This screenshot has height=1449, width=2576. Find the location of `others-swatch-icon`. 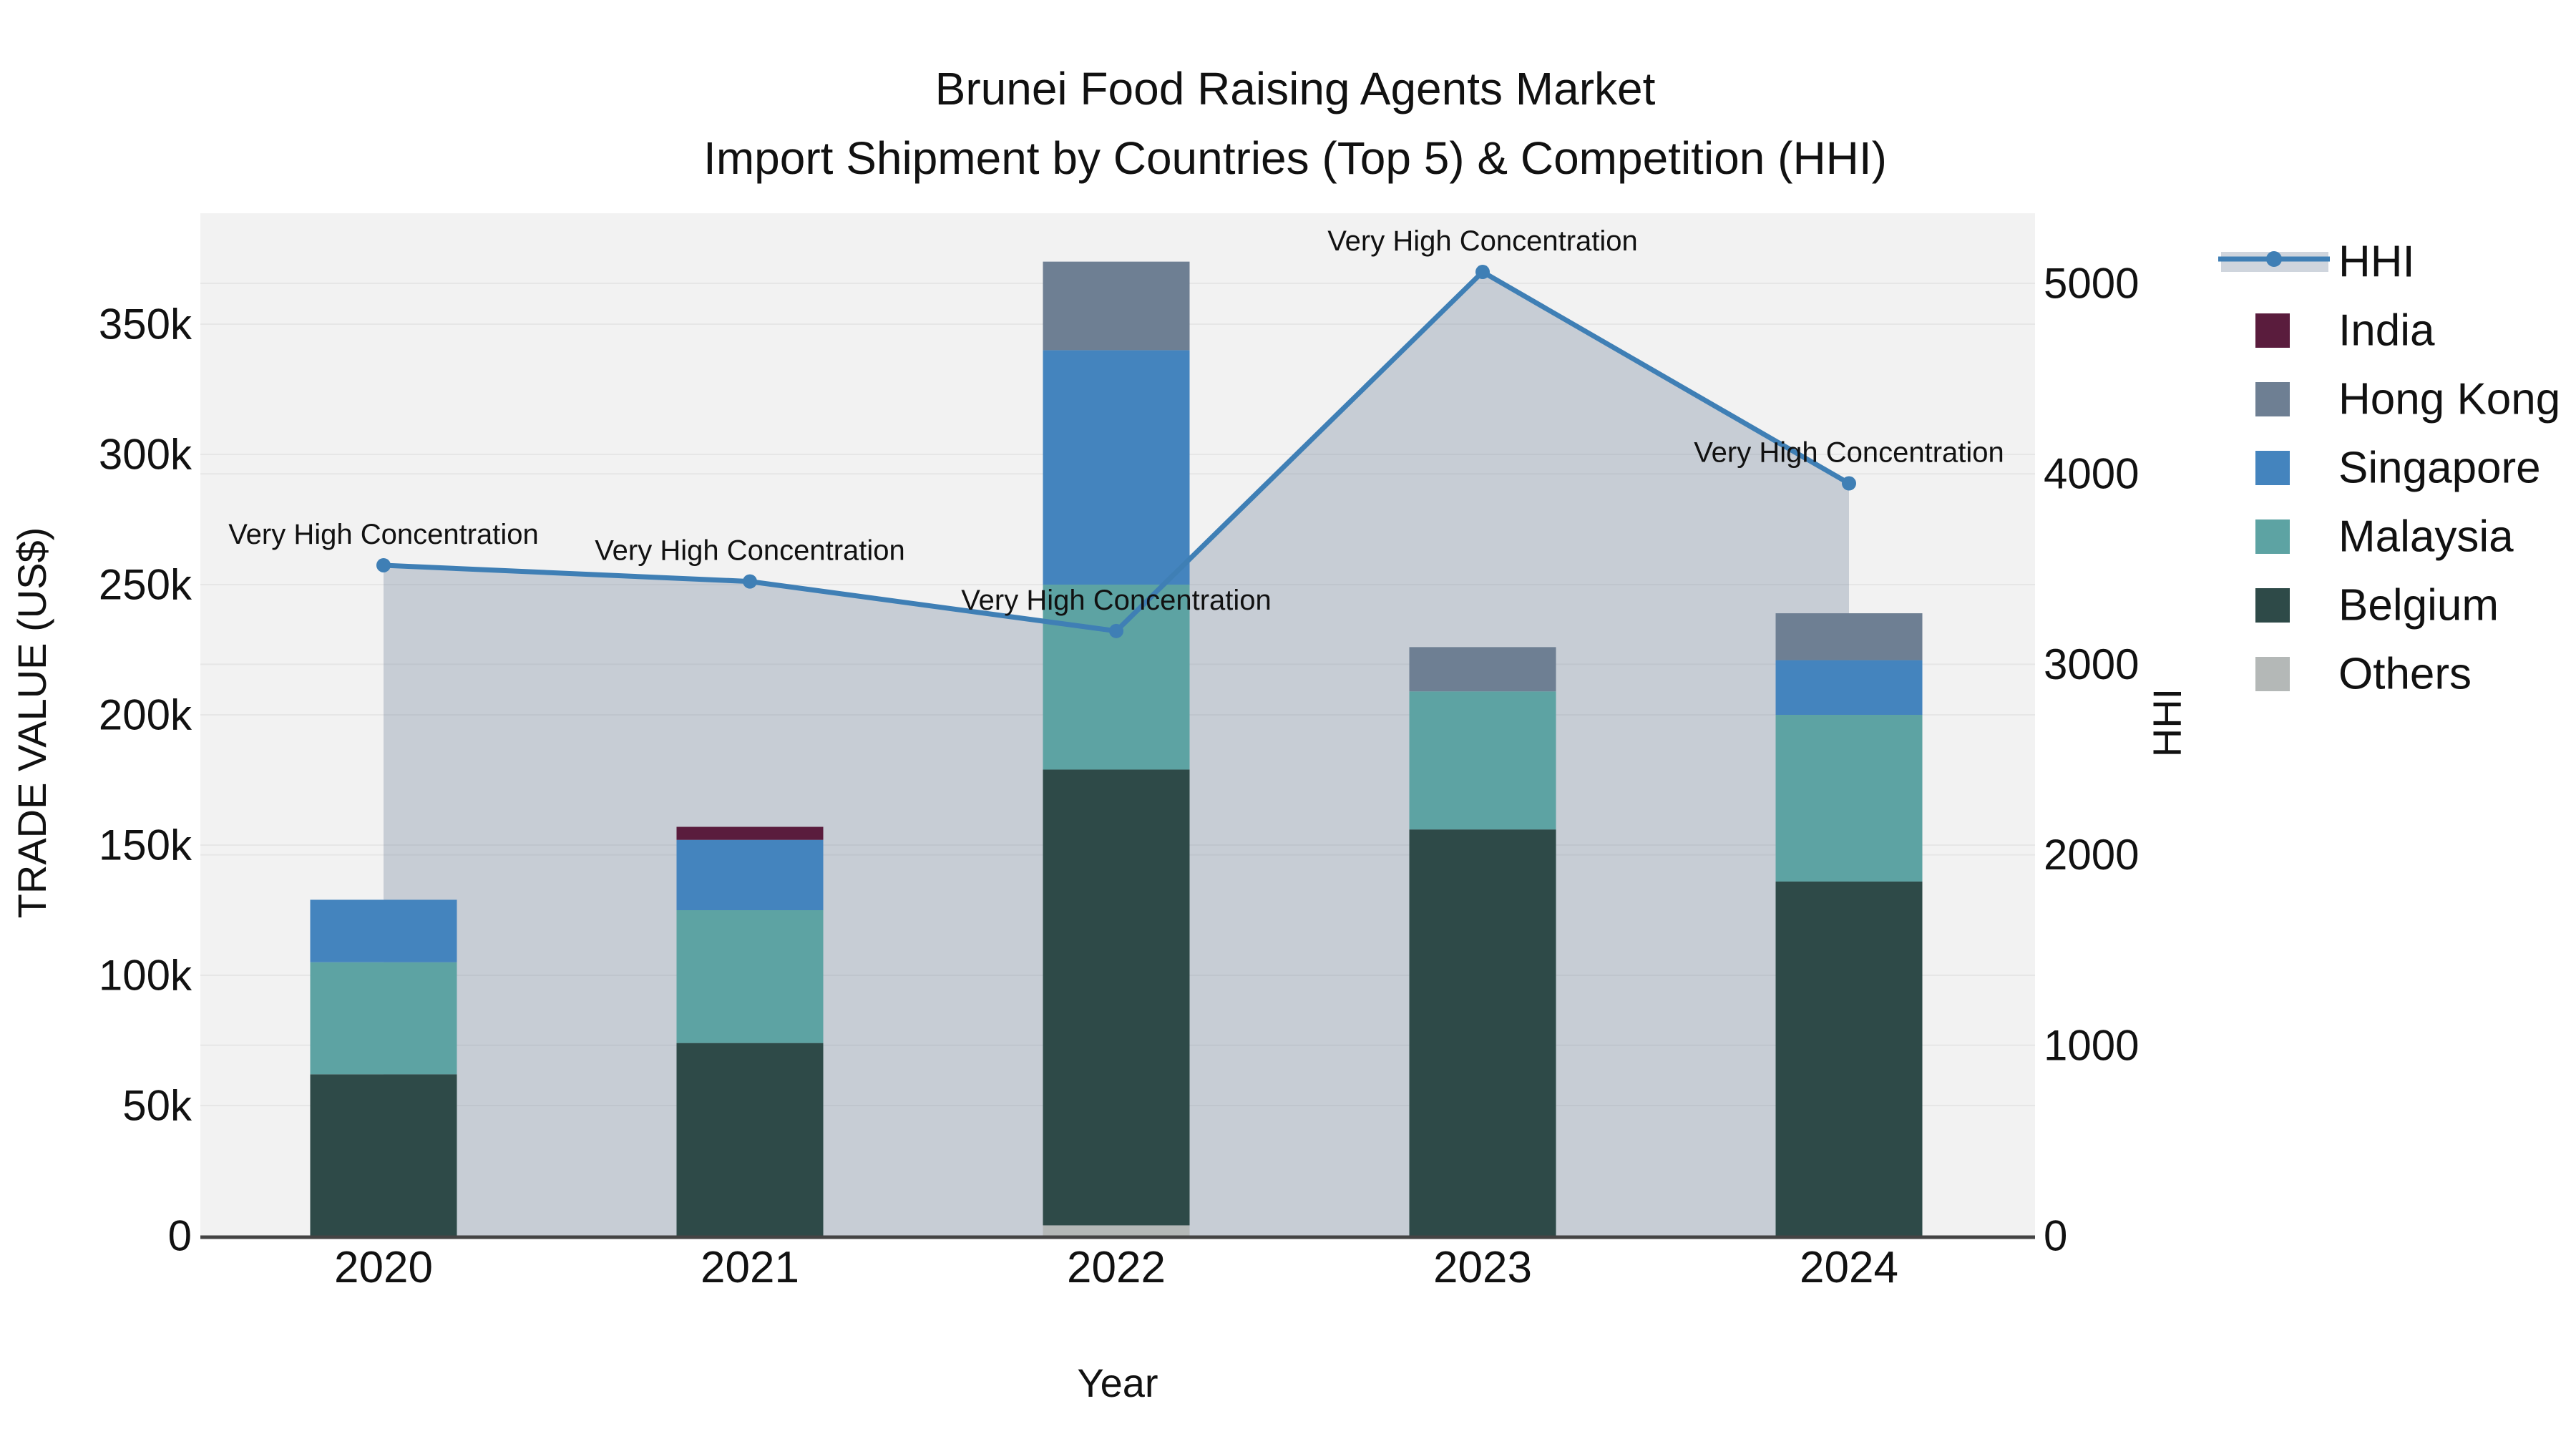

others-swatch-icon is located at coordinates (2272, 674).